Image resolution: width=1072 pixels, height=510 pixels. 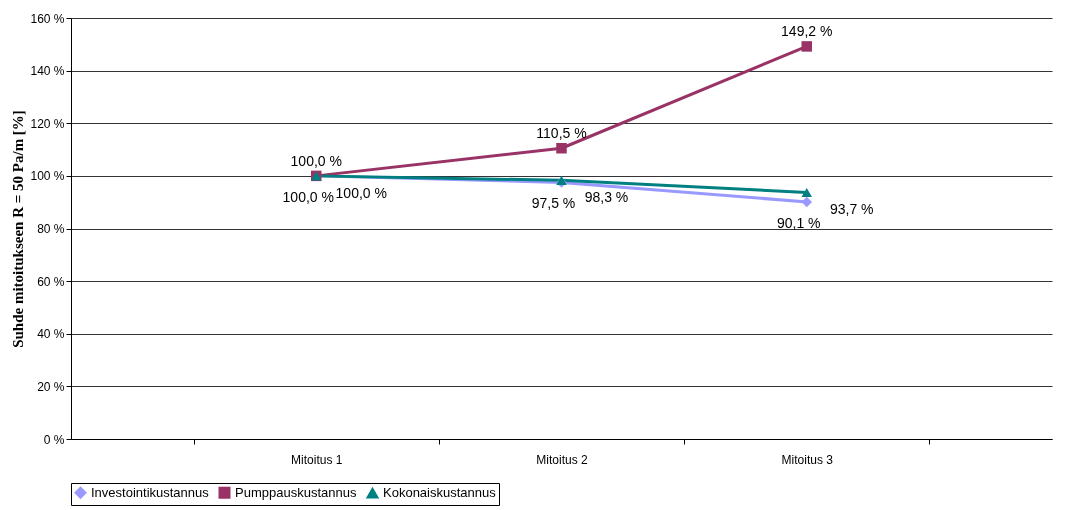 I want to click on y-tick-label: 0 %, so click(x=54, y=439).